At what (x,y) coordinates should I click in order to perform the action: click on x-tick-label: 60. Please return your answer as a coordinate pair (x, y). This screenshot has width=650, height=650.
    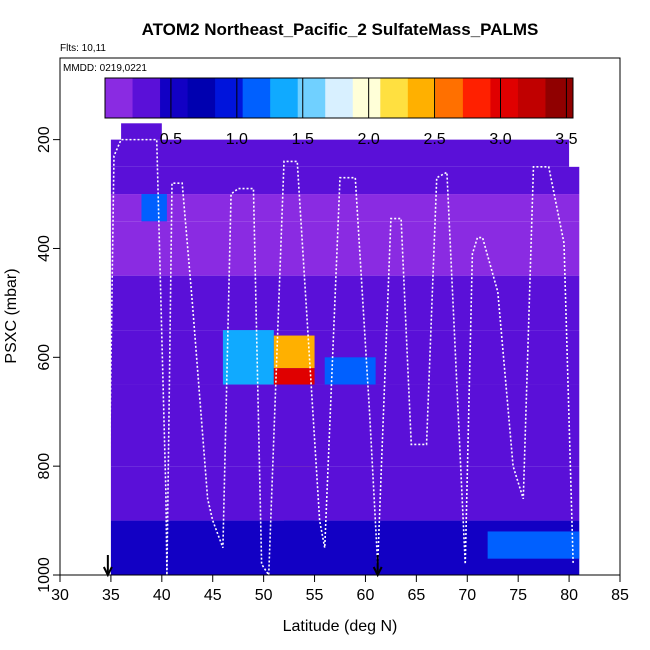
    Looking at the image, I should click on (366, 595).